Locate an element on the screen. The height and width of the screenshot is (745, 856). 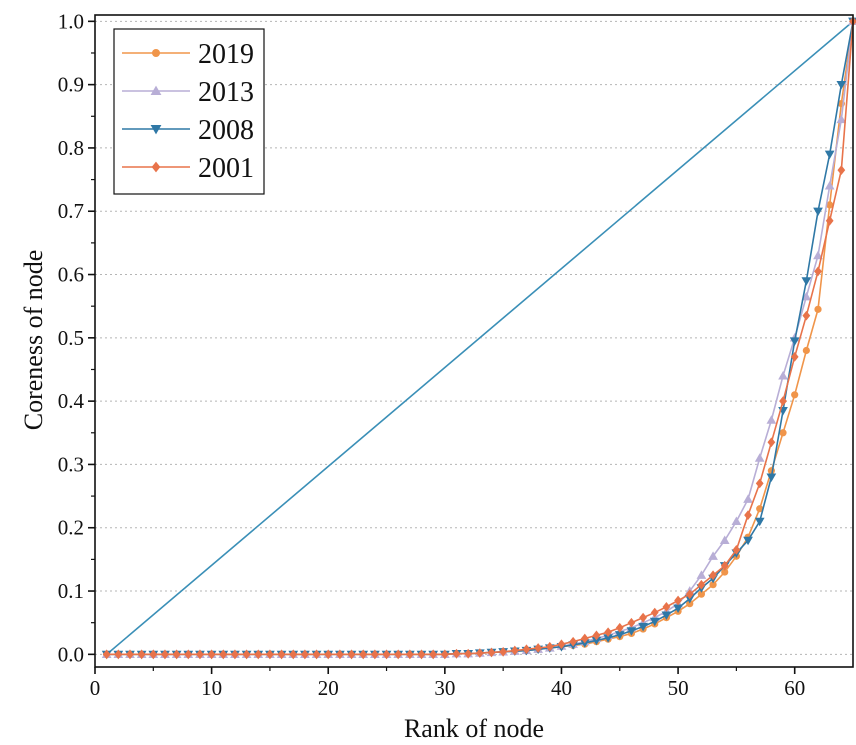
x-tick-label: 60 is located at coordinates (794, 688).